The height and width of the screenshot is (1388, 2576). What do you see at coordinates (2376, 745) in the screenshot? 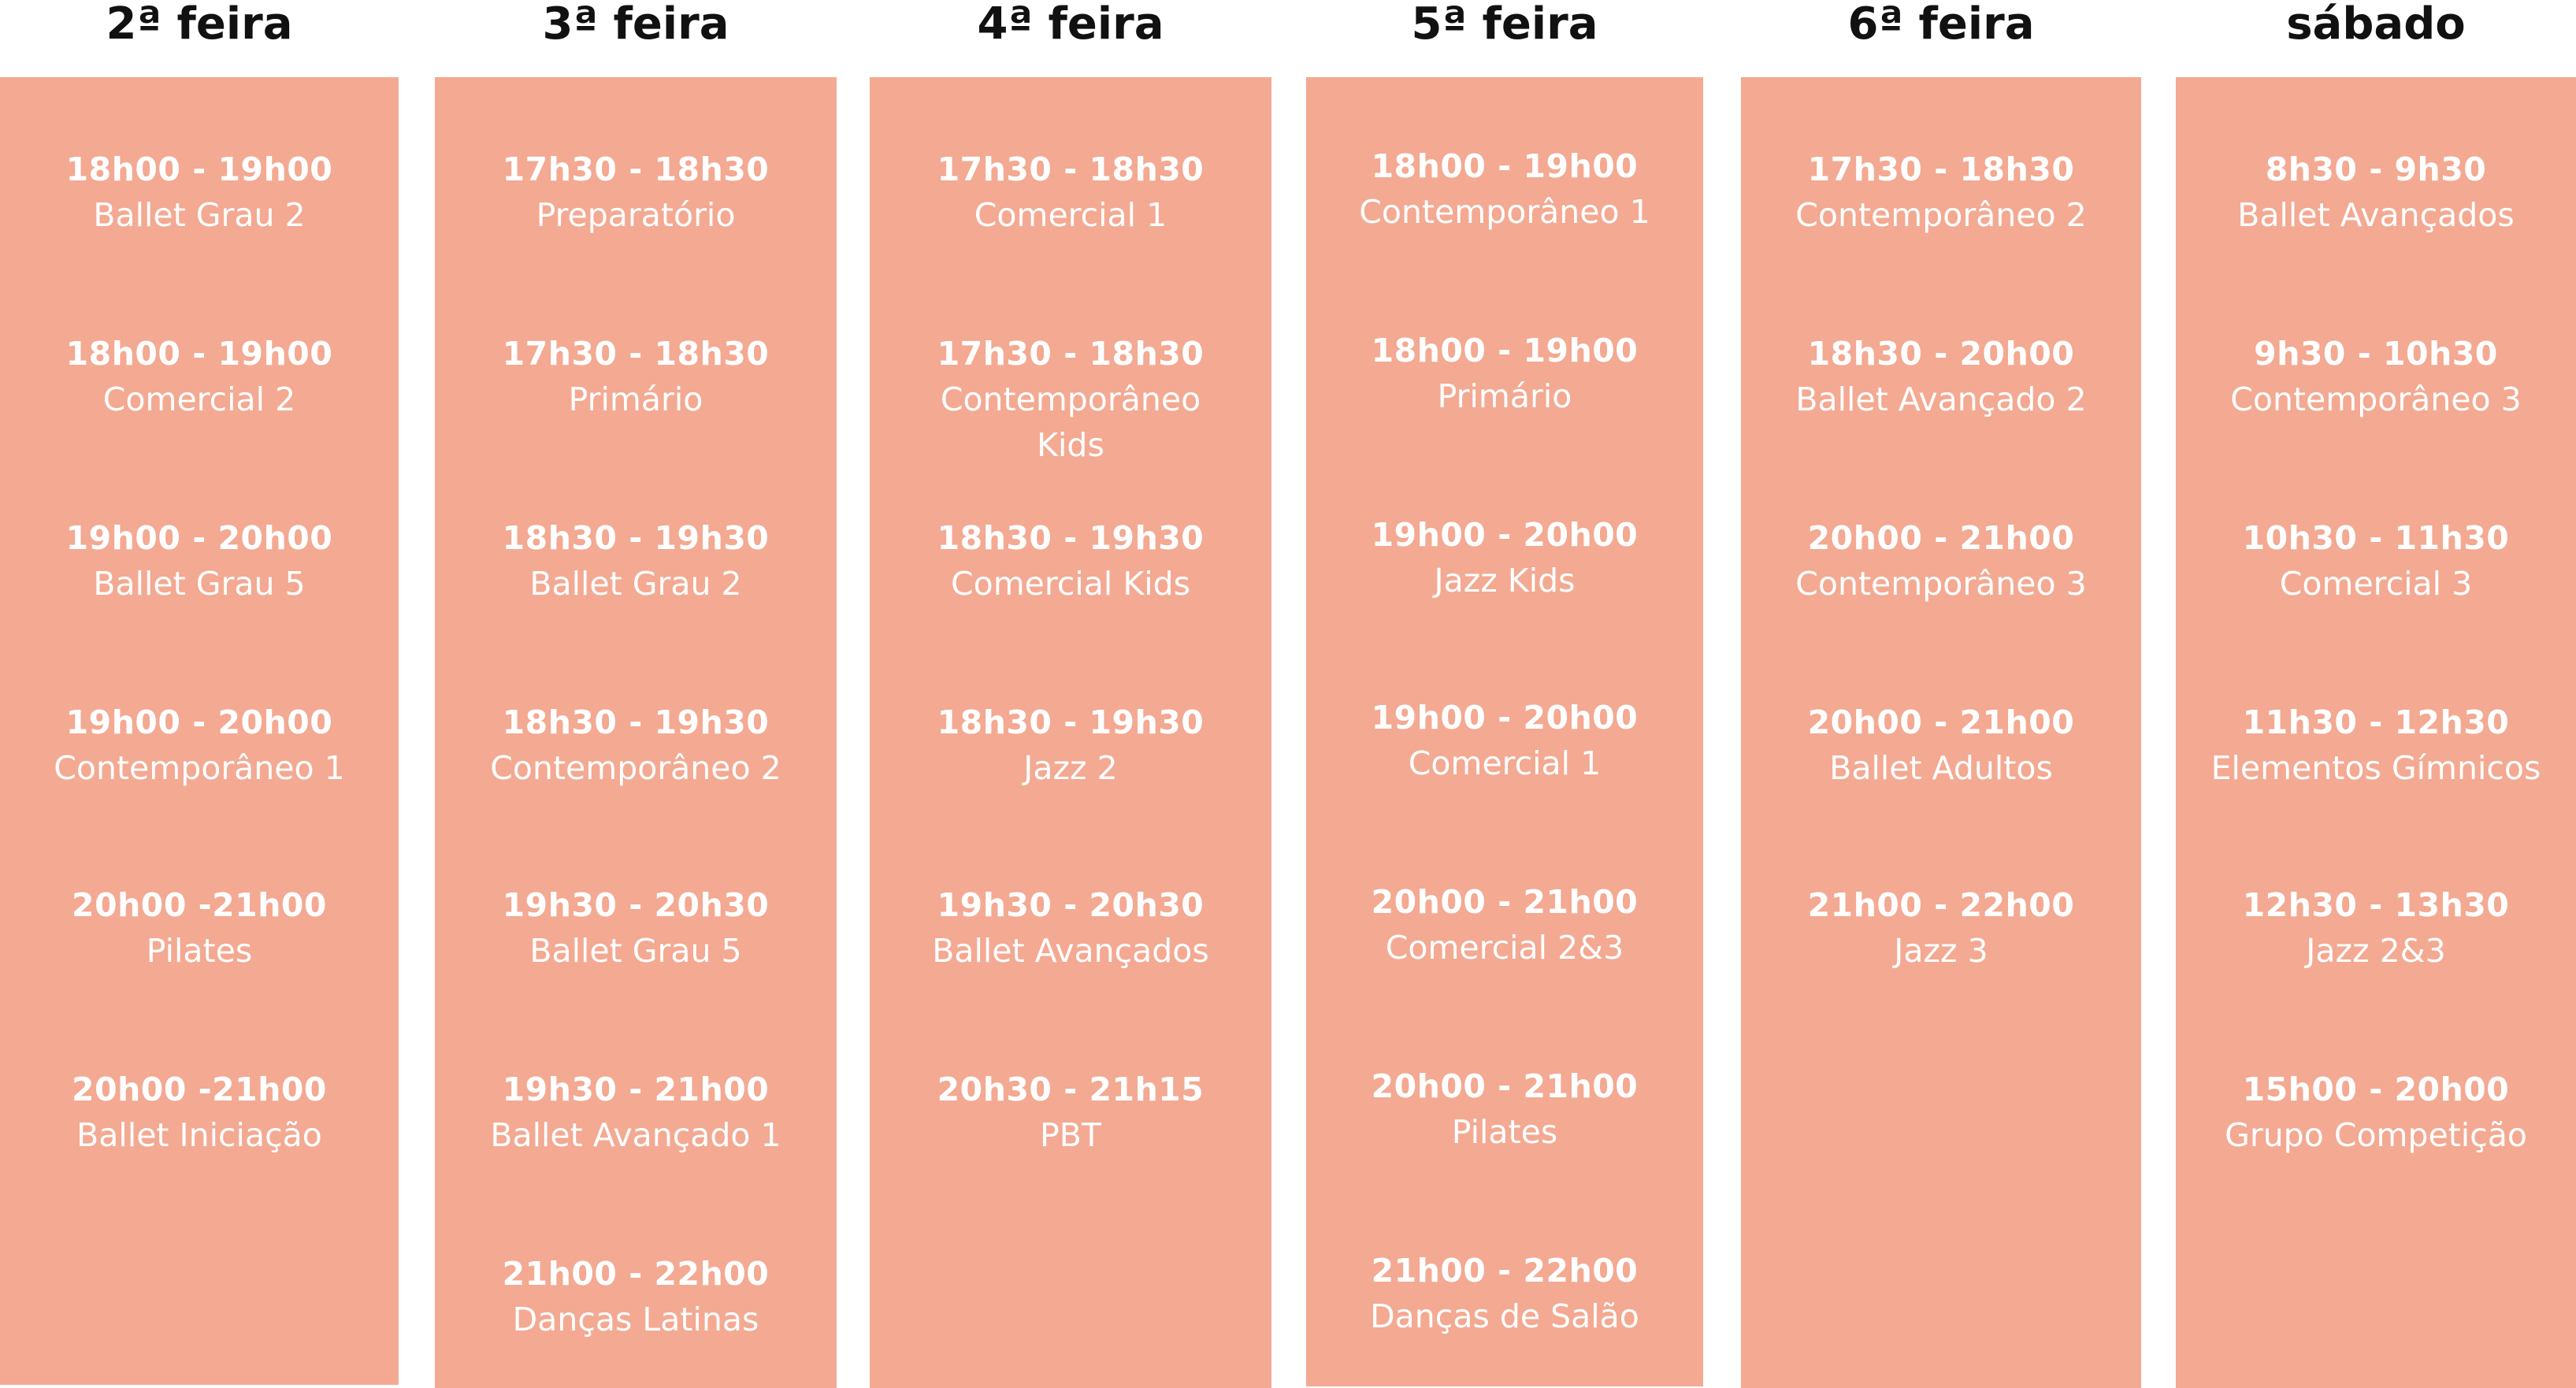
I see `class-slot: 11h30 - 12h30 Elementos Gímnicos` at bounding box center [2376, 745].